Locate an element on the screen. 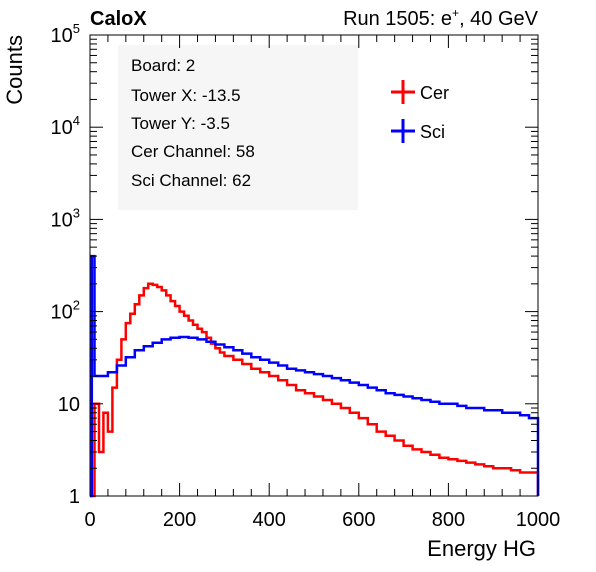 This screenshot has height=572, width=596. x-tick-label: 1000 is located at coordinates (538, 520).